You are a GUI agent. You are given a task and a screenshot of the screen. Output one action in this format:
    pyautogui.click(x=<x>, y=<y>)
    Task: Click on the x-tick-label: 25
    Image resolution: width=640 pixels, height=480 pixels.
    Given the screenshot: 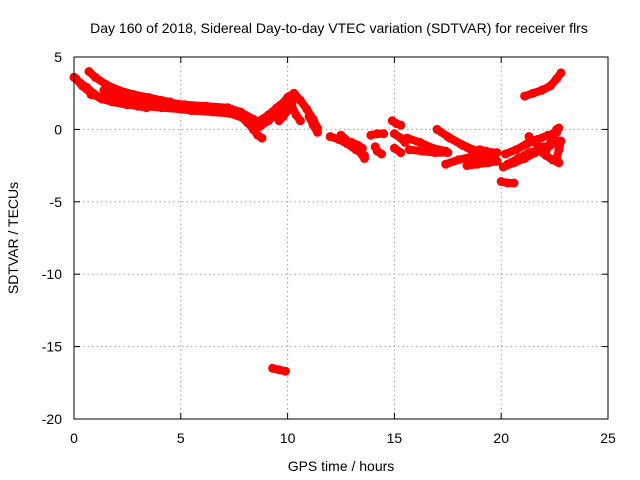 What is the action you would take?
    pyautogui.click(x=608, y=438)
    